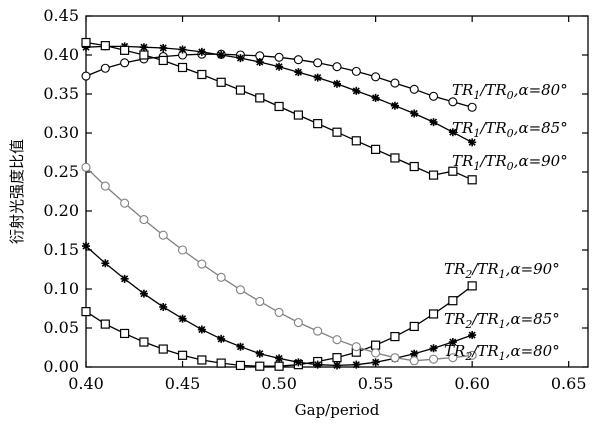 The width and height of the screenshot is (604, 428). Describe the element at coordinates (541, 90) in the screenshot. I see `series-label-text: ,α=80°` at that location.